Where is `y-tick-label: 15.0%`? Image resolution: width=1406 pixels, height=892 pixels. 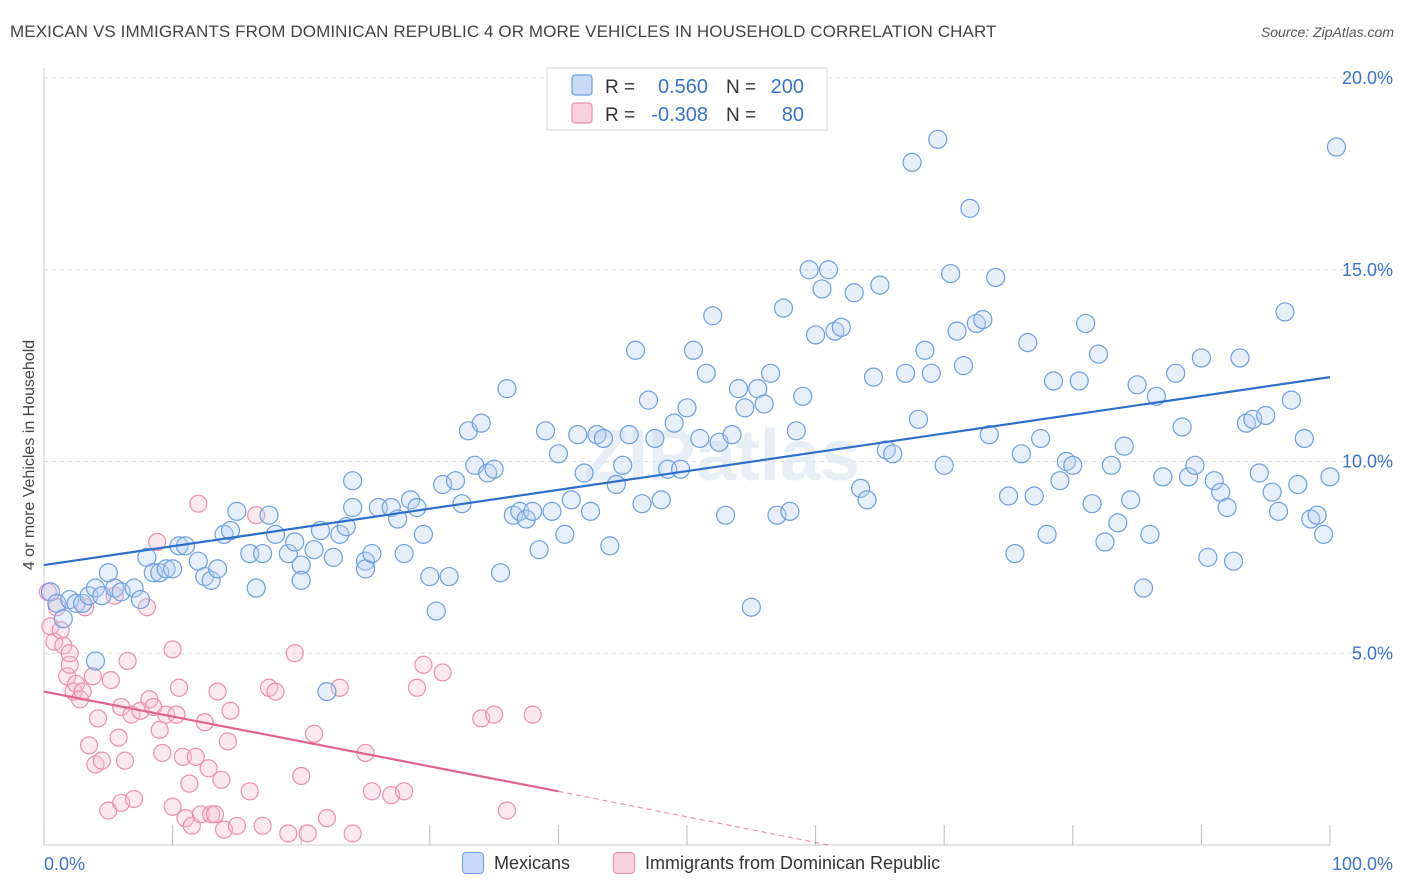
y-tick-label: 15.0% is located at coordinates (1367, 270).